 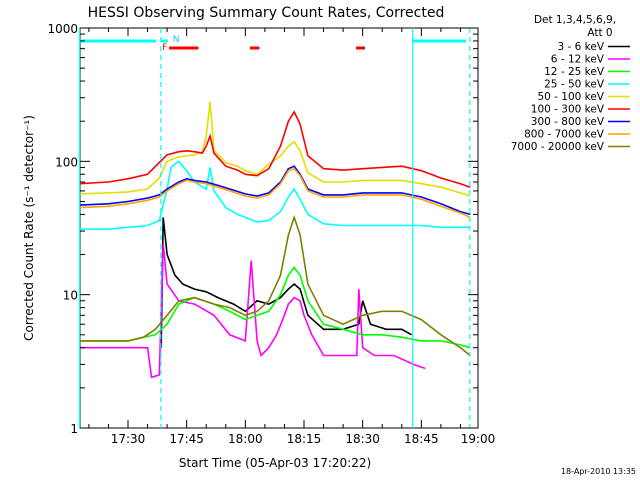 I want to click on legend-label-8: 7000 - 20000 keV, so click(x=558, y=147).